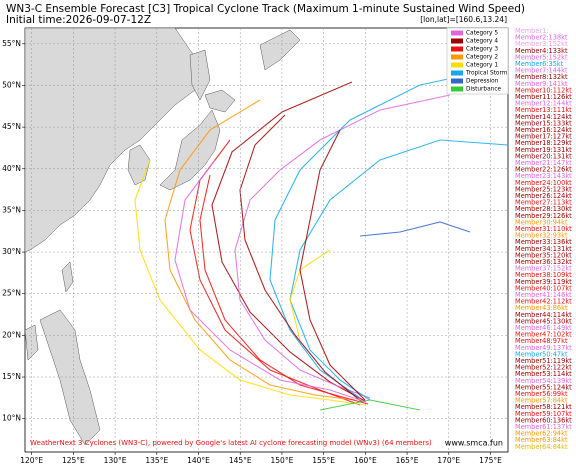  What do you see at coordinates (543, 156) in the screenshot?
I see `member-label: Member20:131kt` at bounding box center [543, 156].